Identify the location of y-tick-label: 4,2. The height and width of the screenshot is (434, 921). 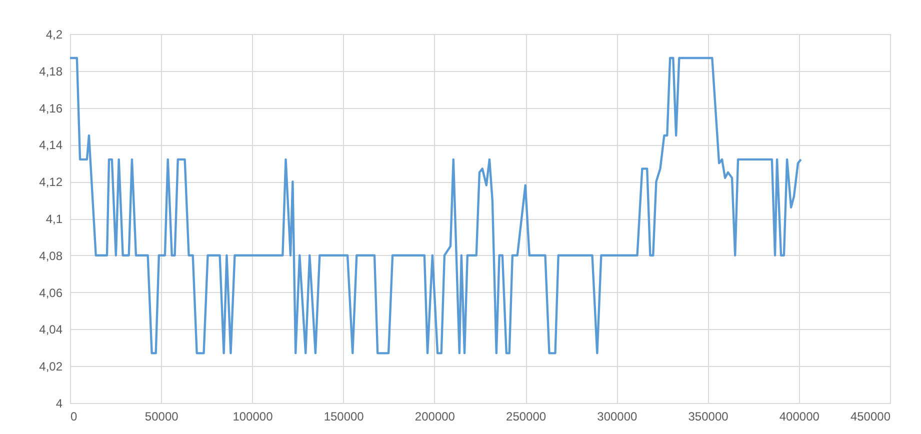
(54, 35).